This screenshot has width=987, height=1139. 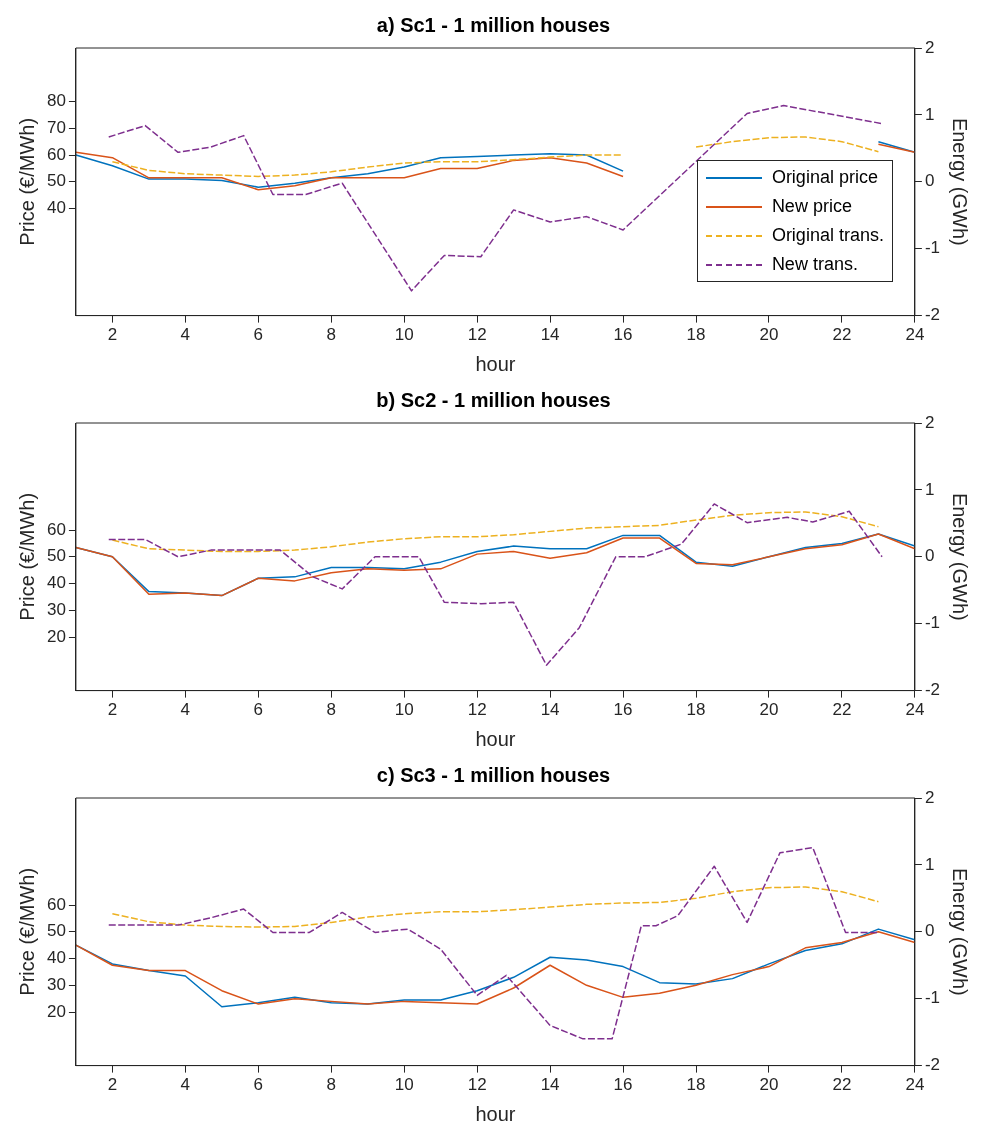 What do you see at coordinates (493, 399) in the screenshot?
I see `chart-title: b) Sc2 - 1 million houses` at bounding box center [493, 399].